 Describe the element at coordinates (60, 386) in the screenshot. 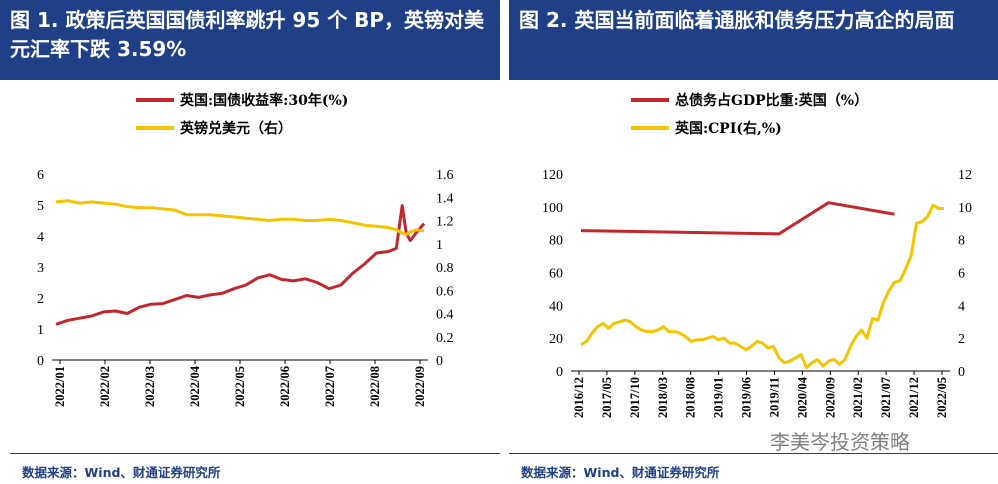

I see `x-tick-label: 2022/01` at that location.